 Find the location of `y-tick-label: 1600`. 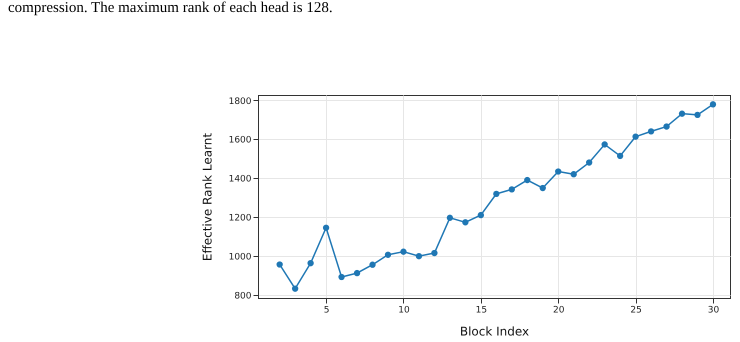

y-tick-label: 1600 is located at coordinates (240, 141).